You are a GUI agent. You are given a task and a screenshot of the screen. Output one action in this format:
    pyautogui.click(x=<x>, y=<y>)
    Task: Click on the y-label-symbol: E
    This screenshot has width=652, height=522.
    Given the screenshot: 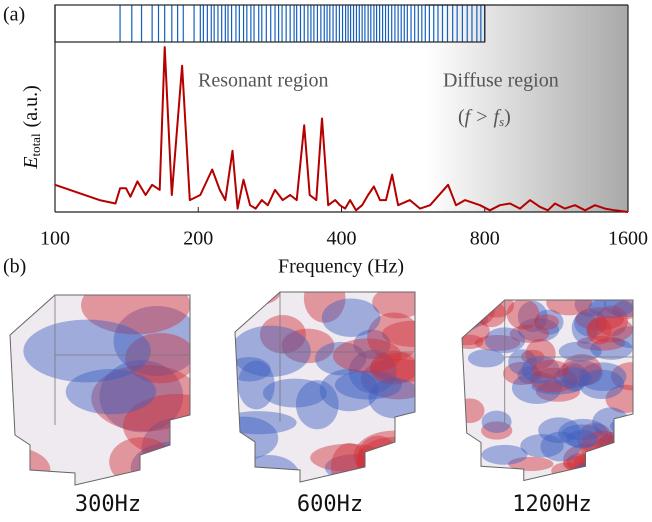 What is the action you would take?
    pyautogui.click(x=31, y=163)
    